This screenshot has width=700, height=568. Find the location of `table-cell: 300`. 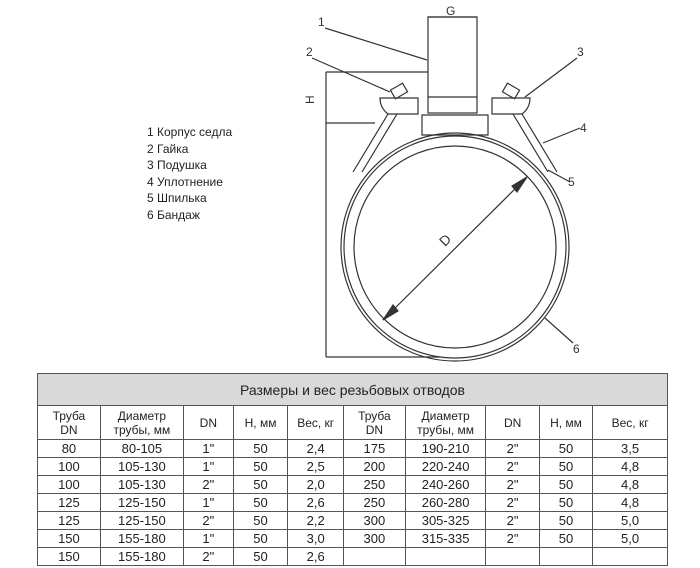

table-cell: 300 is located at coordinates (374, 520).